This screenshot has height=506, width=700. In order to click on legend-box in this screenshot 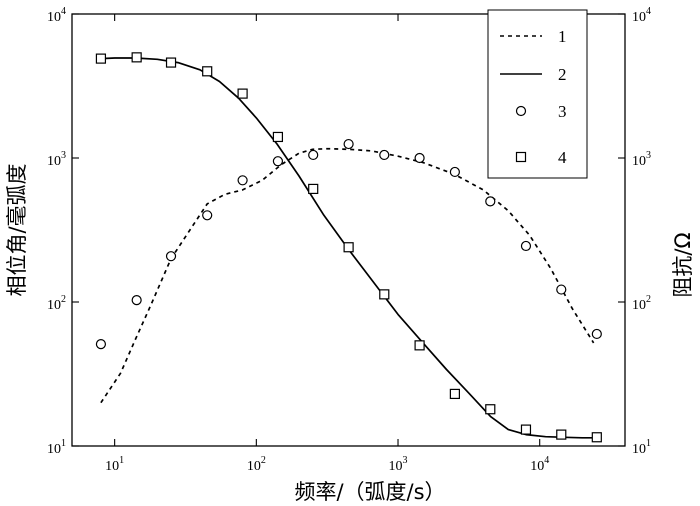, I will do `click(537, 94)`.